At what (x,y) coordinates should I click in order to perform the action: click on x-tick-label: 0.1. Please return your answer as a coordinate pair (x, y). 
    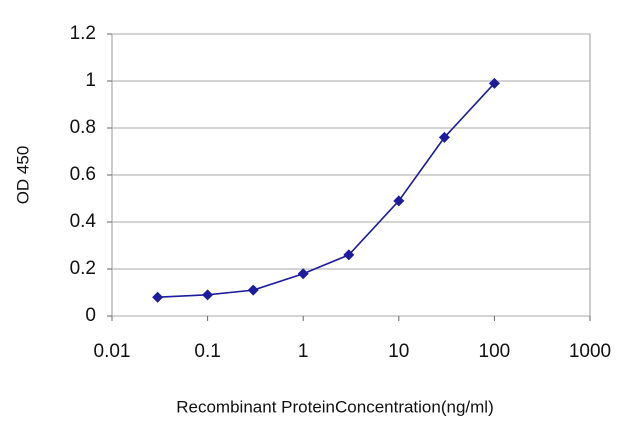
    Looking at the image, I should click on (207, 351).